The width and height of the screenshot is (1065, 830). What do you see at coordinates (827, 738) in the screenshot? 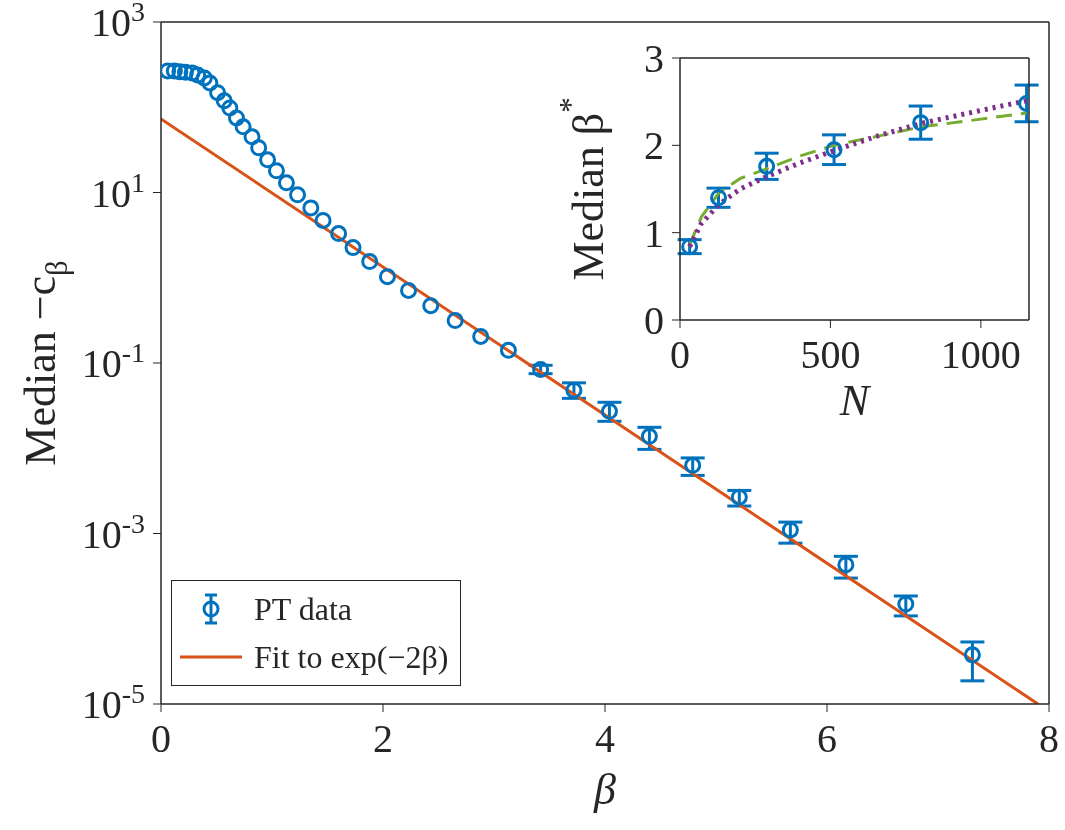
I see `x-tick-label: 6` at bounding box center [827, 738].